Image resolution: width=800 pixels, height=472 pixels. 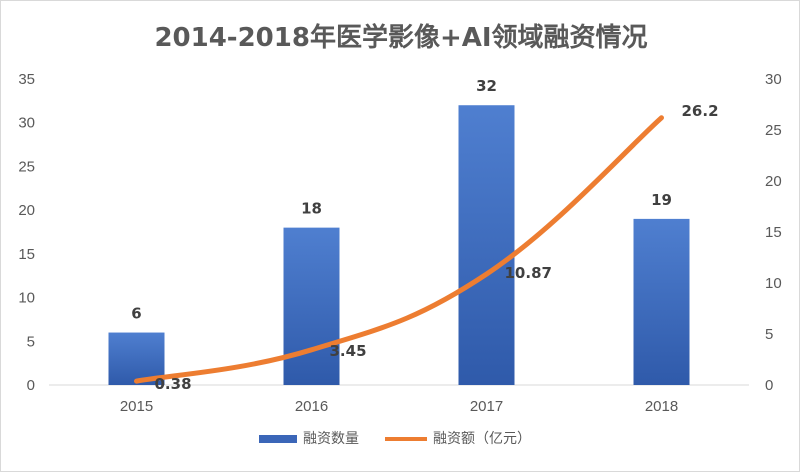 What do you see at coordinates (26, 232) in the screenshot?
I see `left-y-axis: 0 5 10 15 20 25 30 35` at bounding box center [26, 232].